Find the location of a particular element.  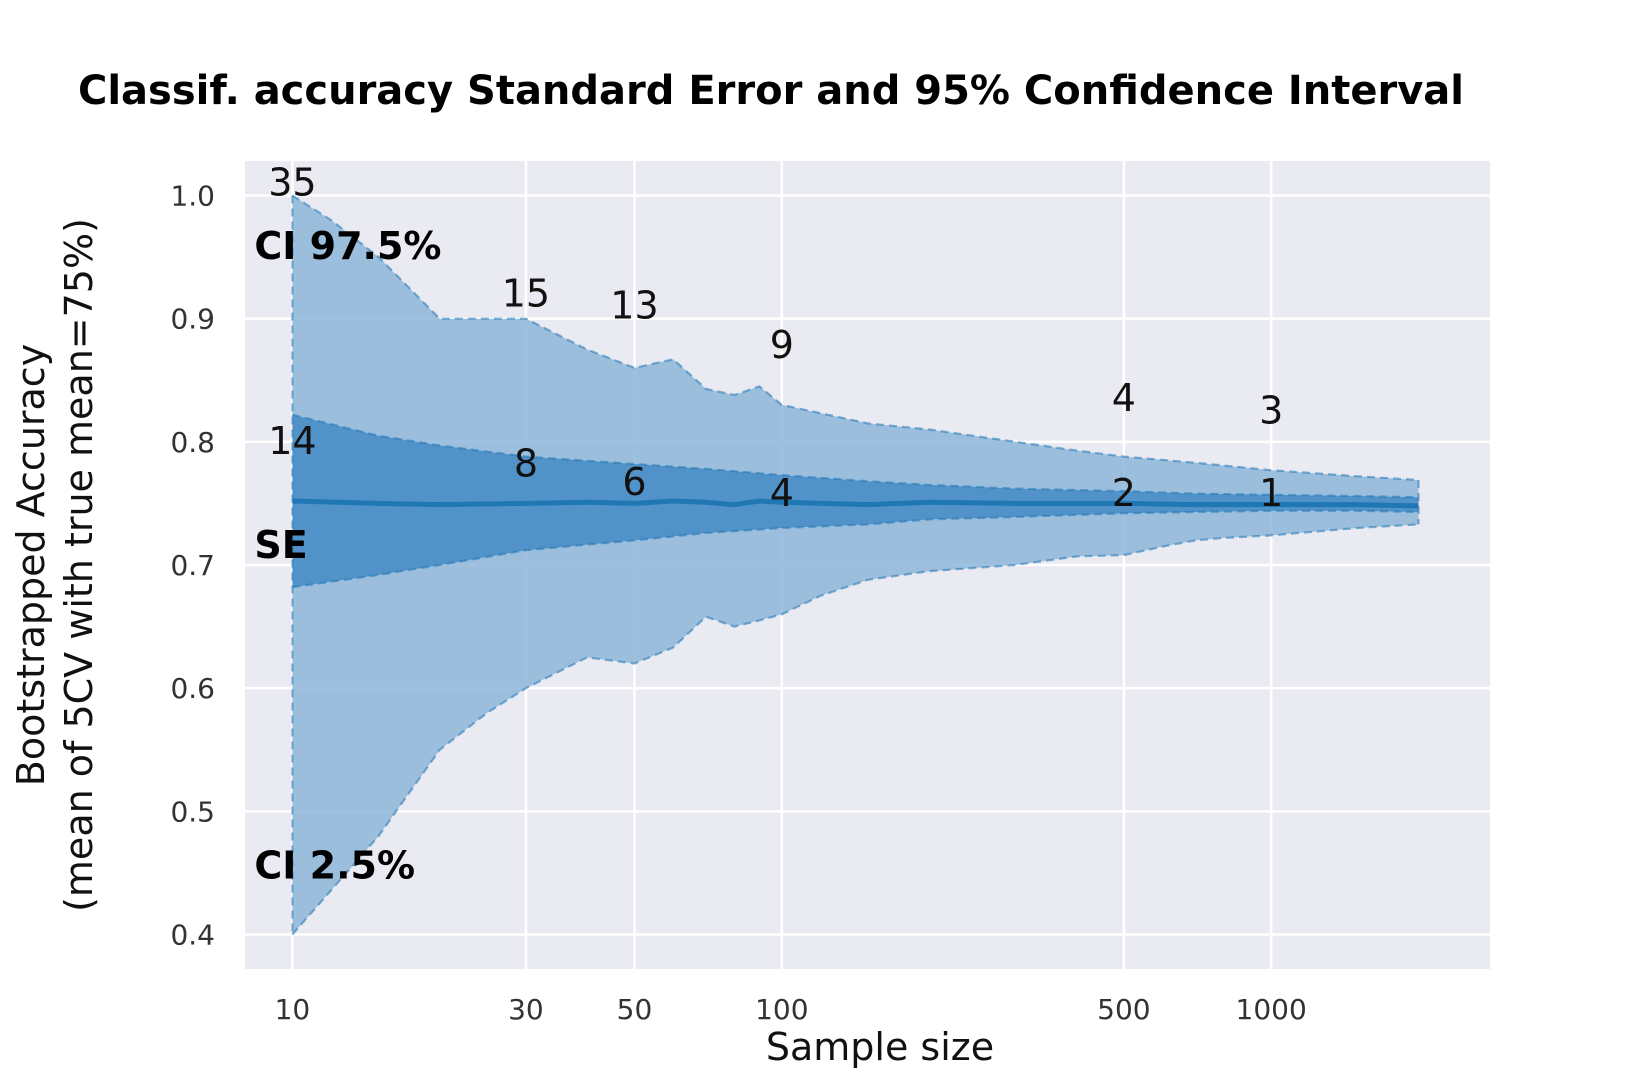

y-axis-sublabel: (mean of 5CV with true mean=75%) is located at coordinates (79, 565).